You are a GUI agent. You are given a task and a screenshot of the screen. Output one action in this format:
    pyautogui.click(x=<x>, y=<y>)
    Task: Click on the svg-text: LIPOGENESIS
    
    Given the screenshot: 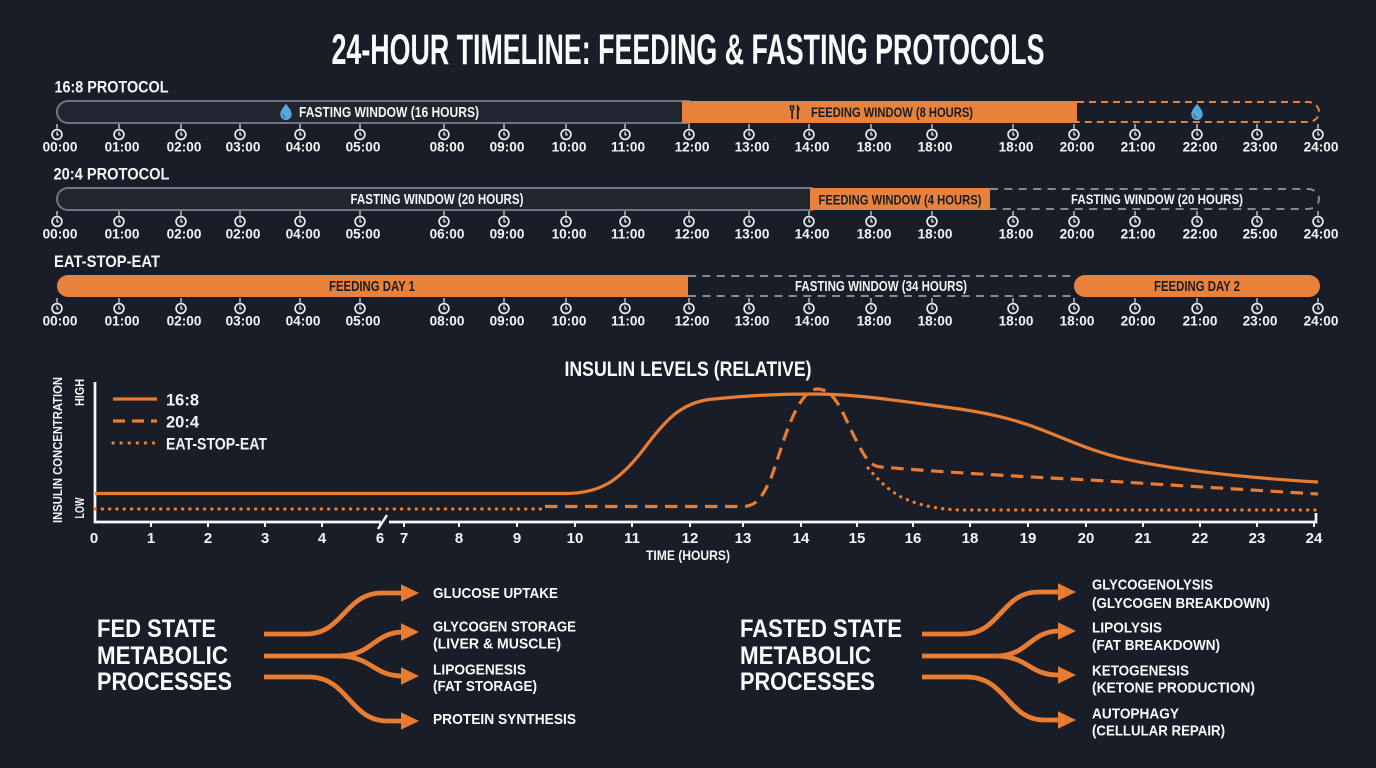 What is the action you would take?
    pyautogui.click(x=479, y=670)
    